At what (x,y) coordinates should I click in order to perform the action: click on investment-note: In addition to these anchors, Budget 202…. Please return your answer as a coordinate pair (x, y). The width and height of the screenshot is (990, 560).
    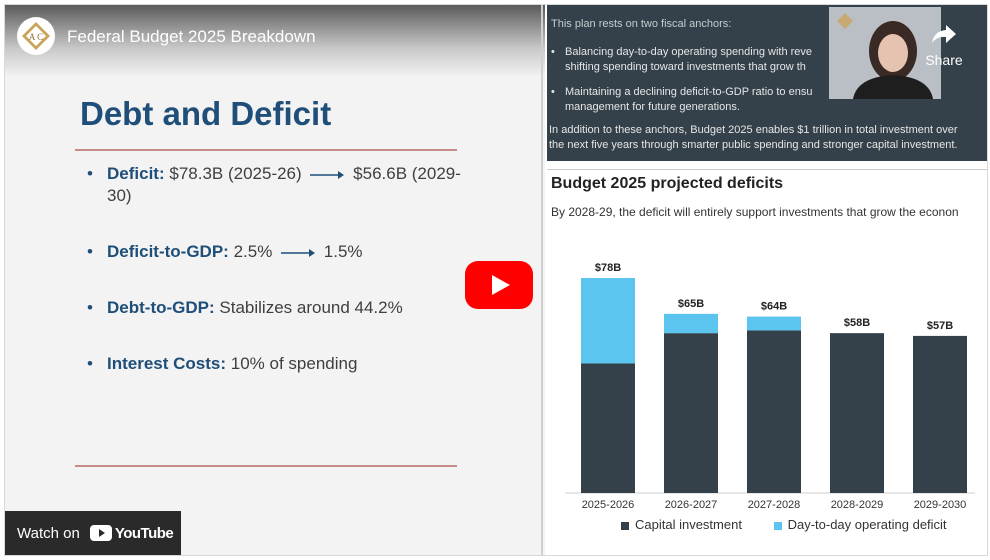
    Looking at the image, I should click on (767, 138).